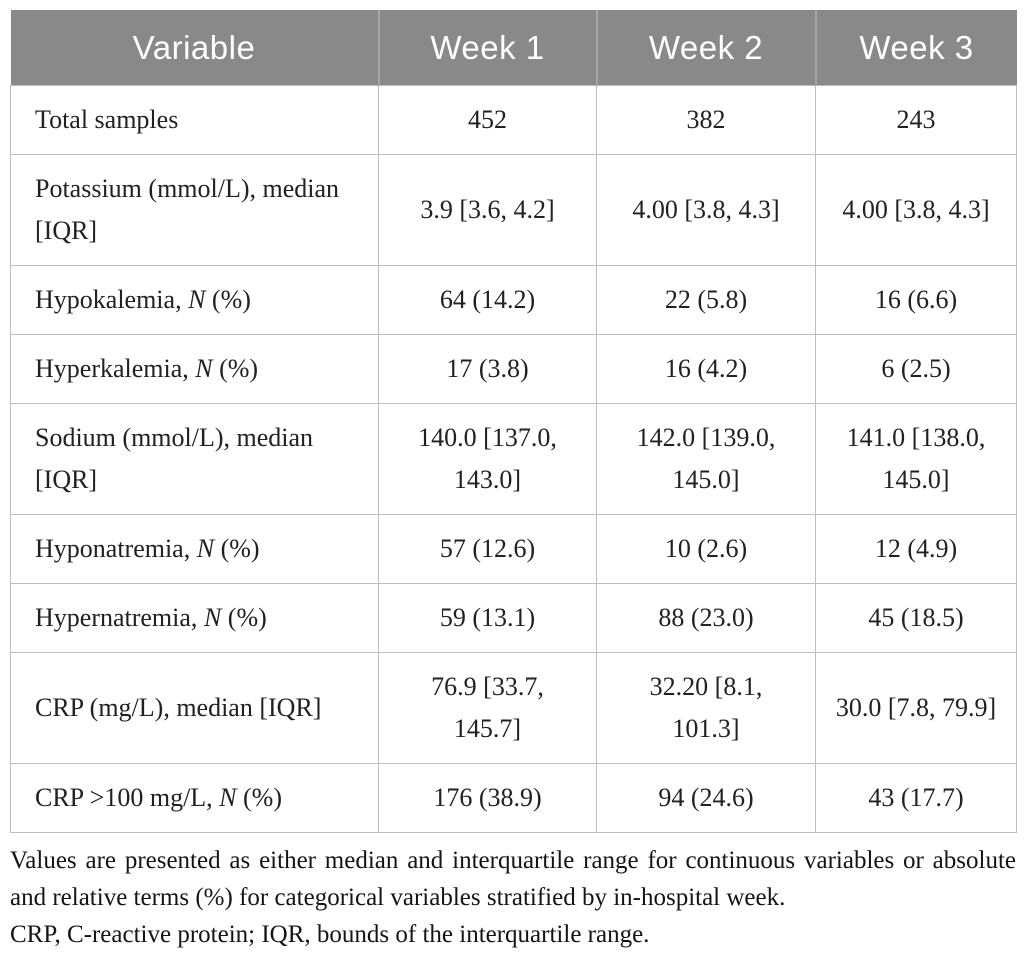 The height and width of the screenshot is (953, 1026). What do you see at coordinates (706, 459) in the screenshot?
I see `cell-value: 142.0 [139.0, 145.0]` at bounding box center [706, 459].